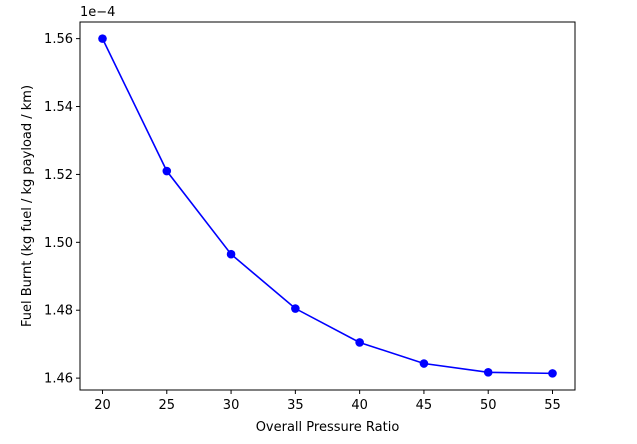  What do you see at coordinates (167, 405) in the screenshot?
I see `x-tick-label: 25` at bounding box center [167, 405].